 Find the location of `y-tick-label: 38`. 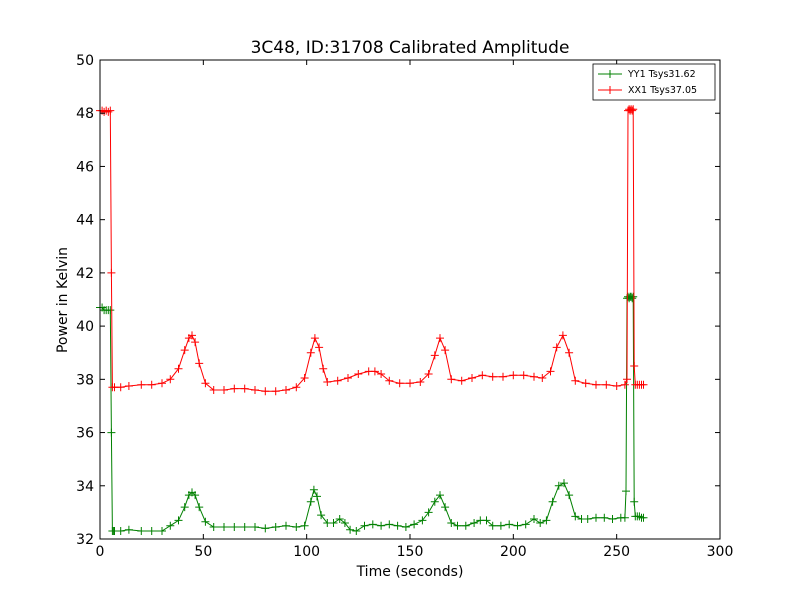

y-tick-label: 38 is located at coordinates (85, 380).